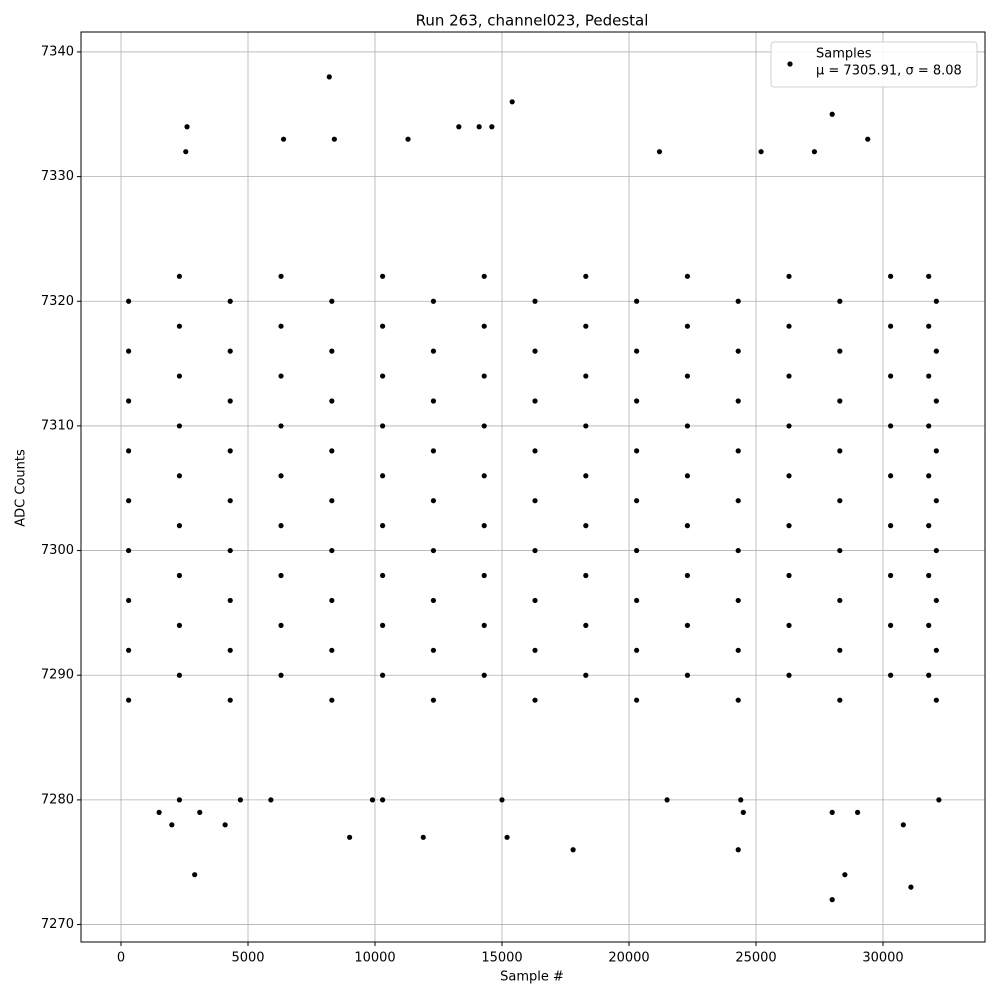  Describe the element at coordinates (755, 958) in the screenshot. I see `x-tick-label: 25000` at that location.